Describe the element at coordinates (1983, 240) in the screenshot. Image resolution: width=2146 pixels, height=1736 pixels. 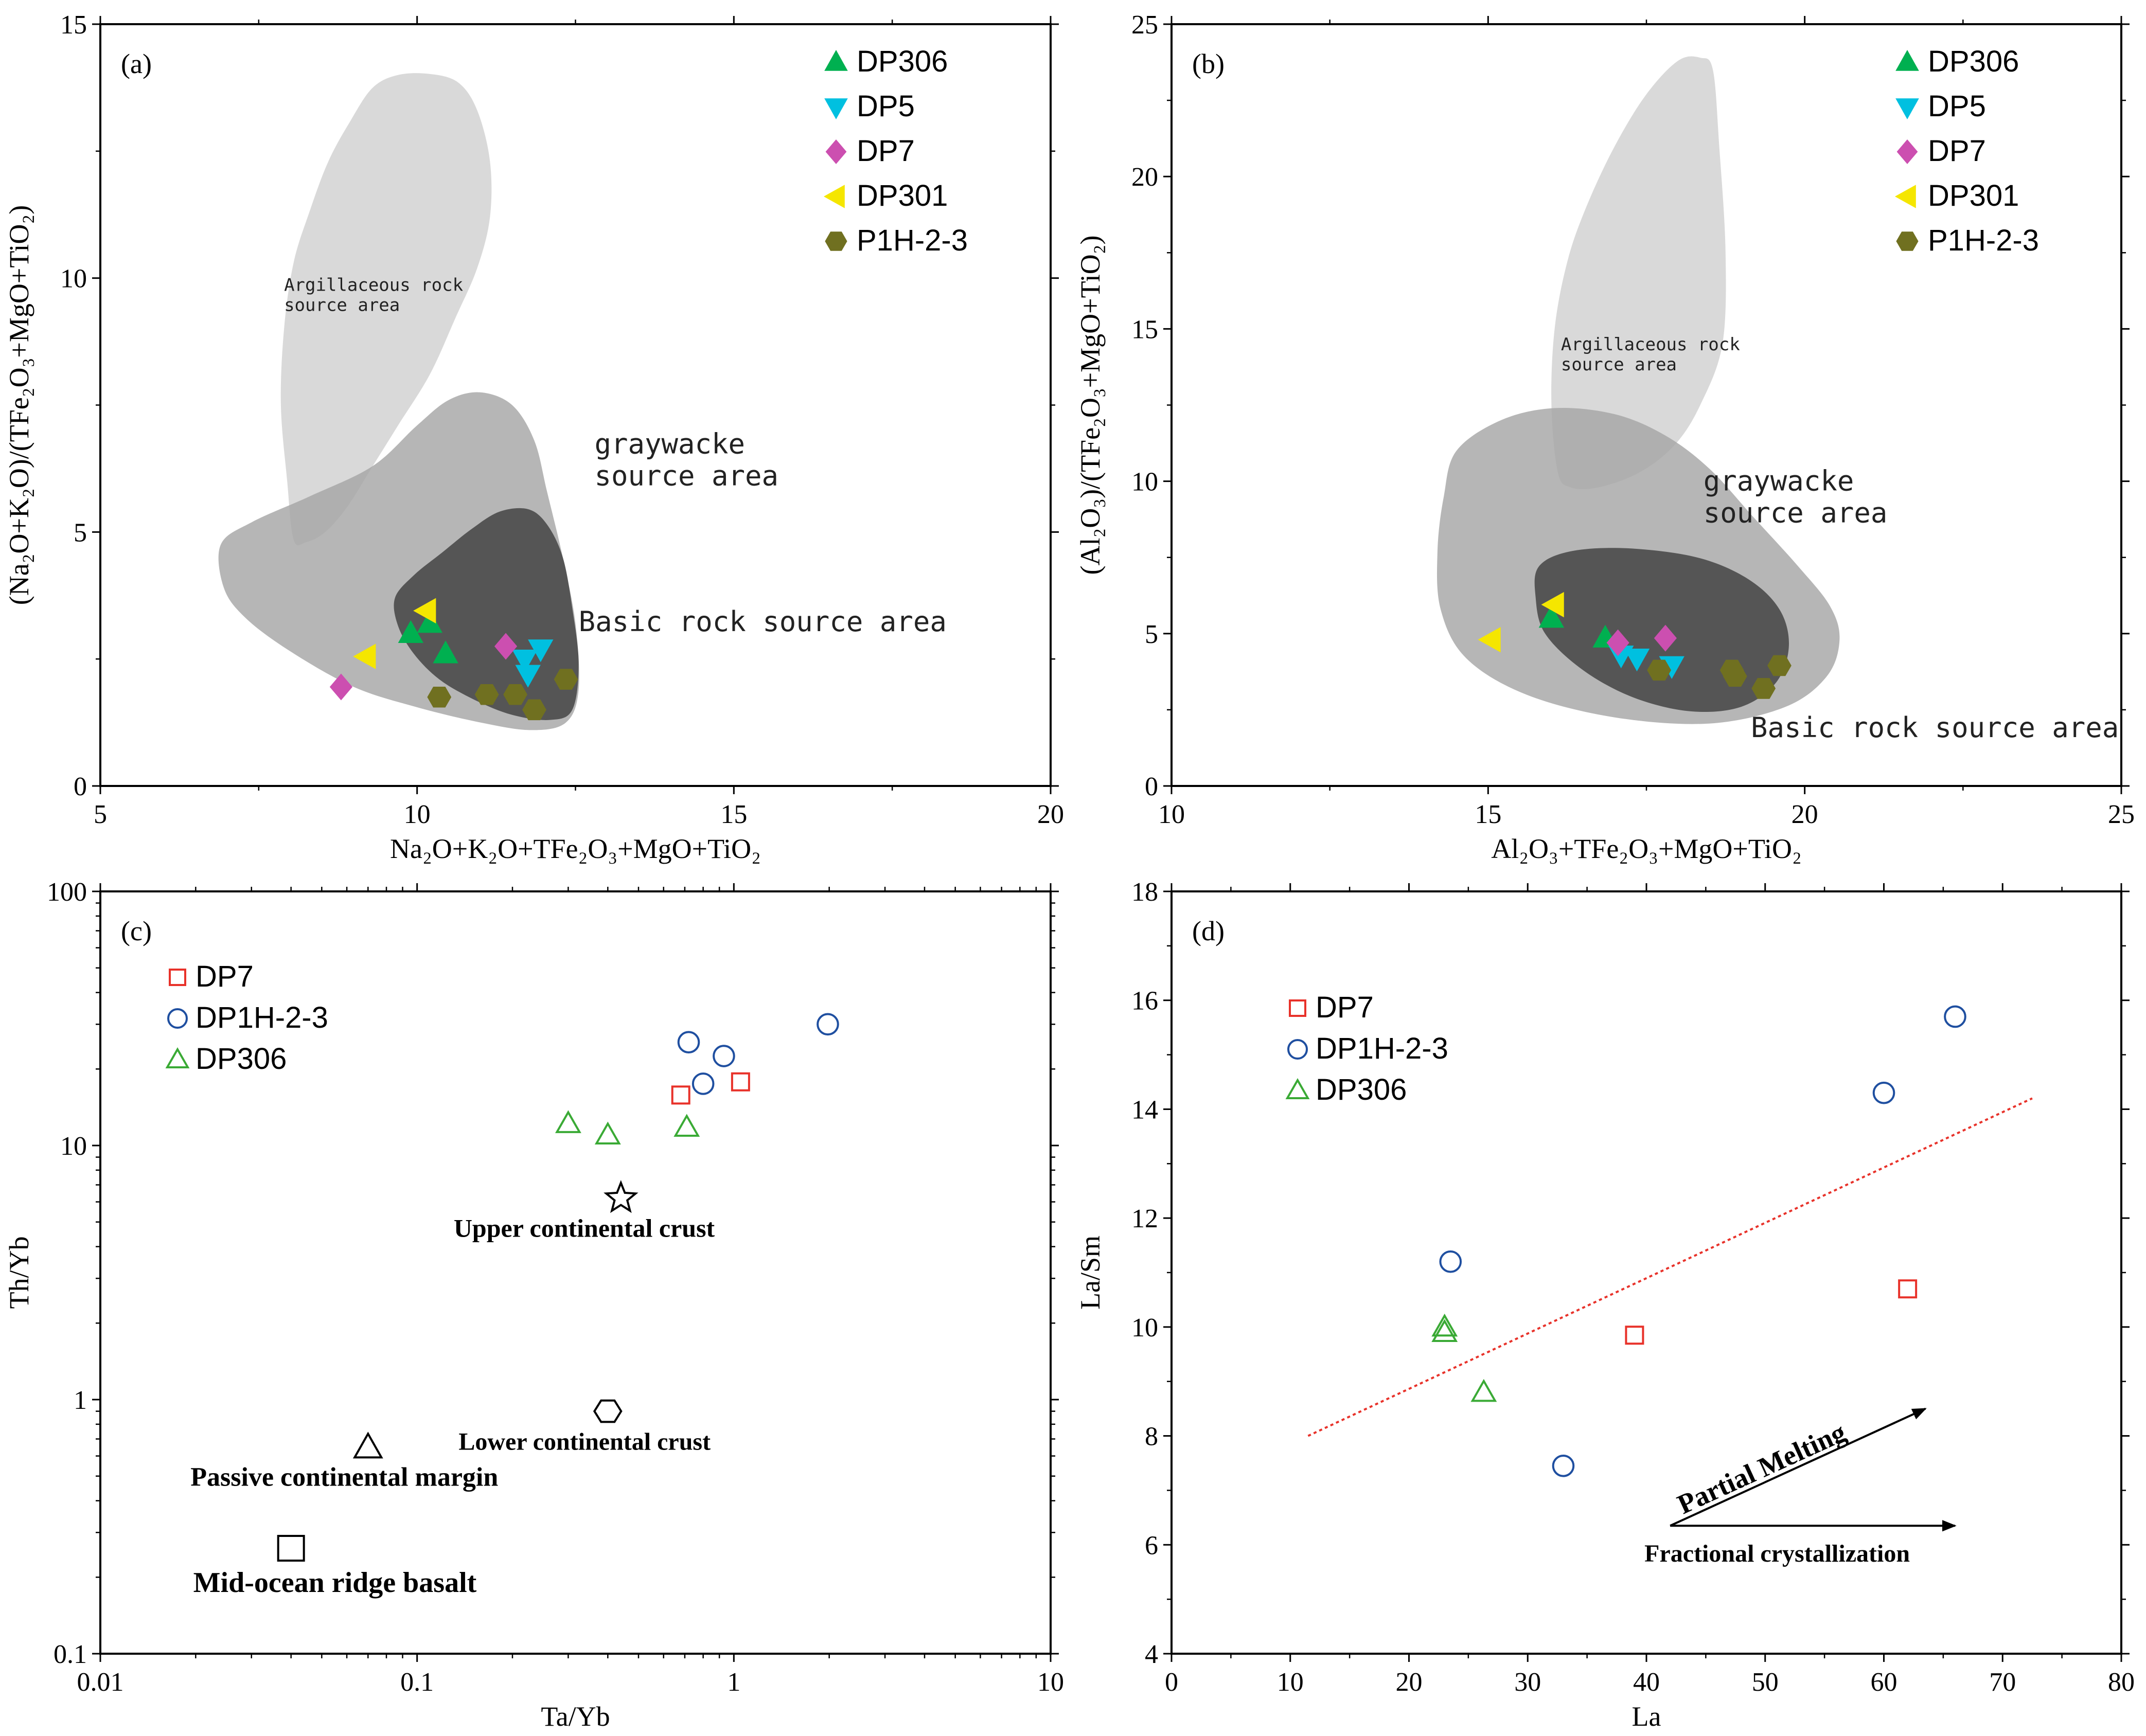
I see `legend-label: P1H-2-3` at that location.